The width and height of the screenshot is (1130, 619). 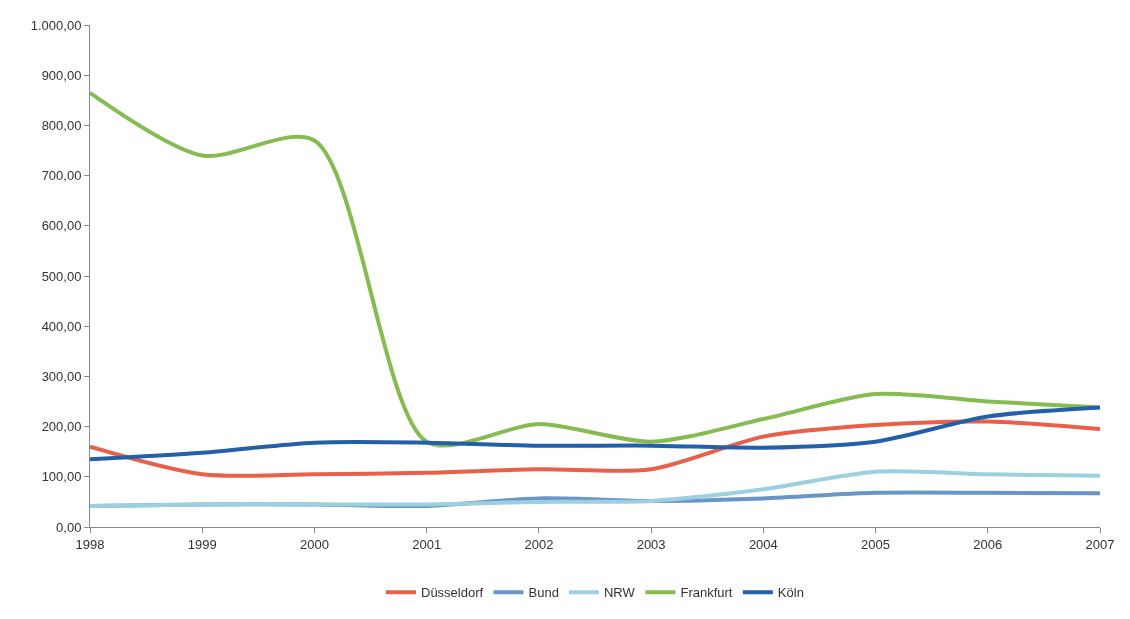 What do you see at coordinates (706, 593) in the screenshot?
I see `legend-label: Frankfurt` at bounding box center [706, 593].